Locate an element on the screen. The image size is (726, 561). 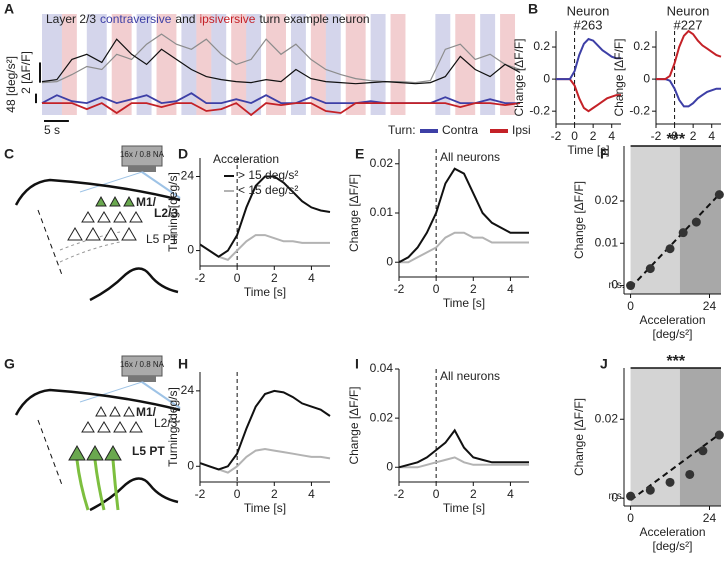
title-part: turn example neuron is located at coordinates (314, 19).